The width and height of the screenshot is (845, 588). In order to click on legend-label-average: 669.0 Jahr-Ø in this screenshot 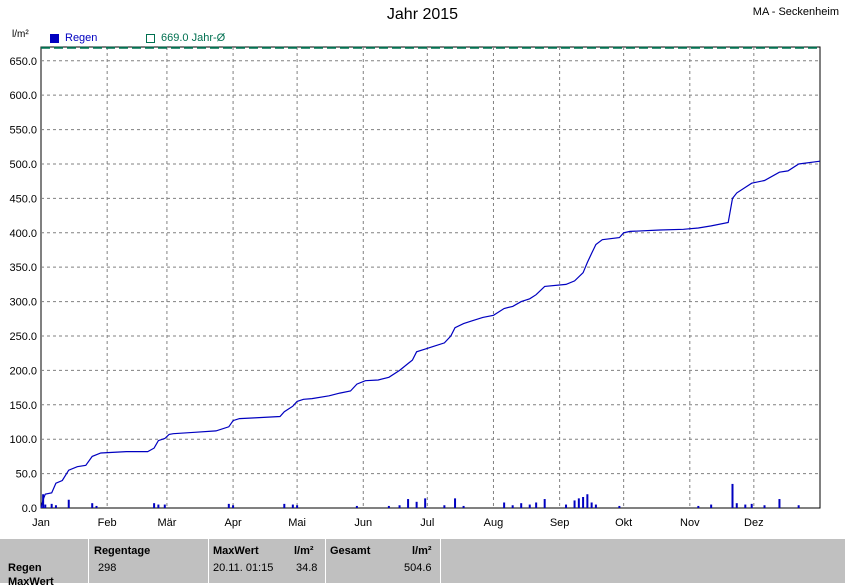, I will do `click(193, 38)`.